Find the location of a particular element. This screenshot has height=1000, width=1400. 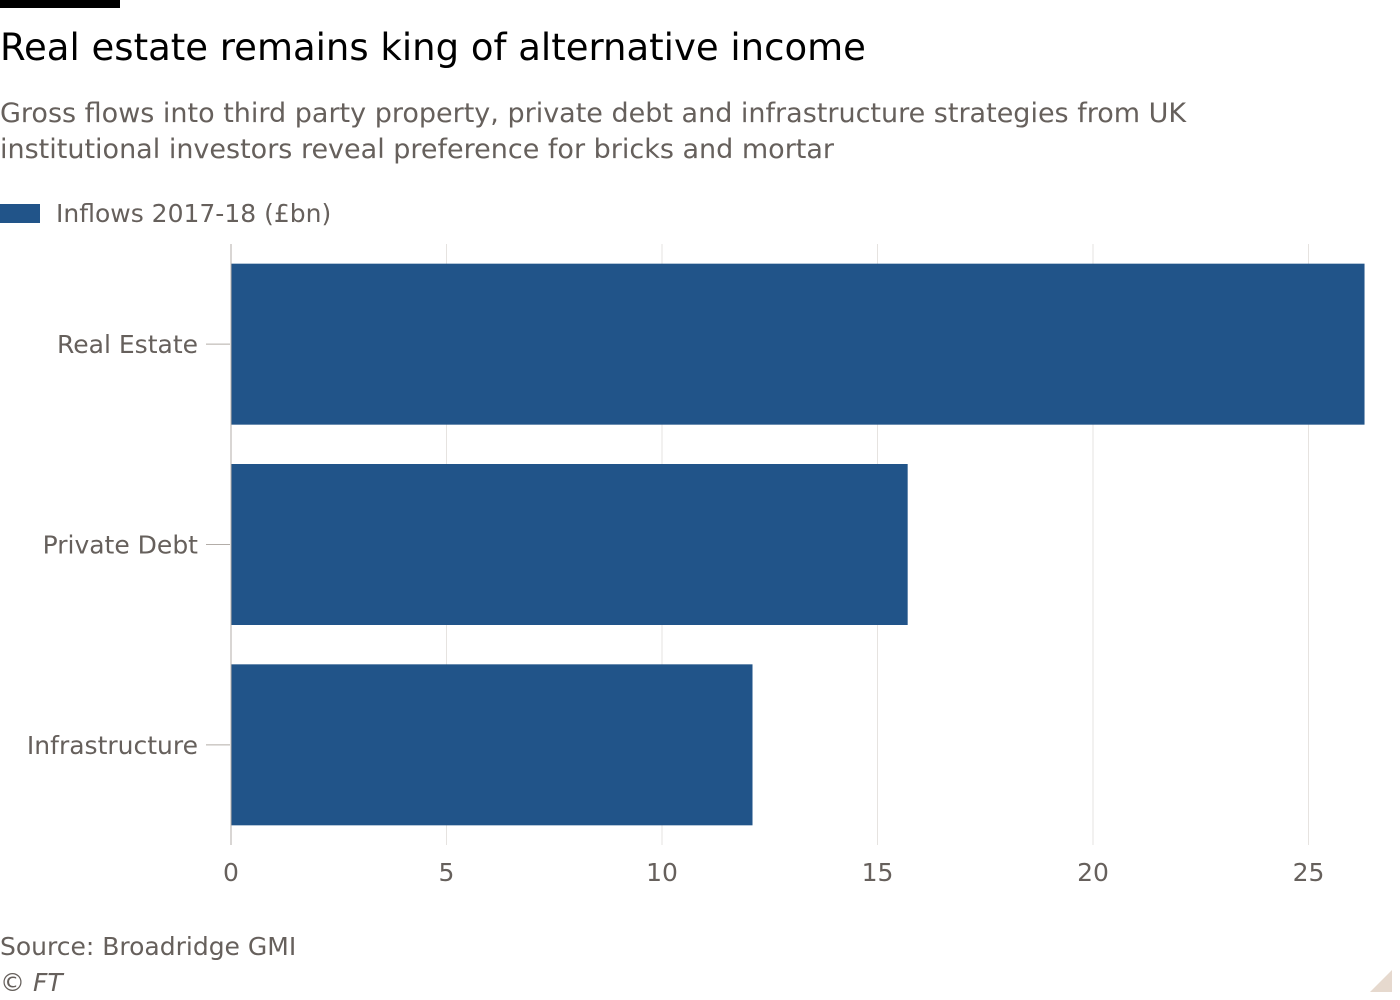

legend: Inflows 2017-18 (£bn) is located at coordinates (165, 213).